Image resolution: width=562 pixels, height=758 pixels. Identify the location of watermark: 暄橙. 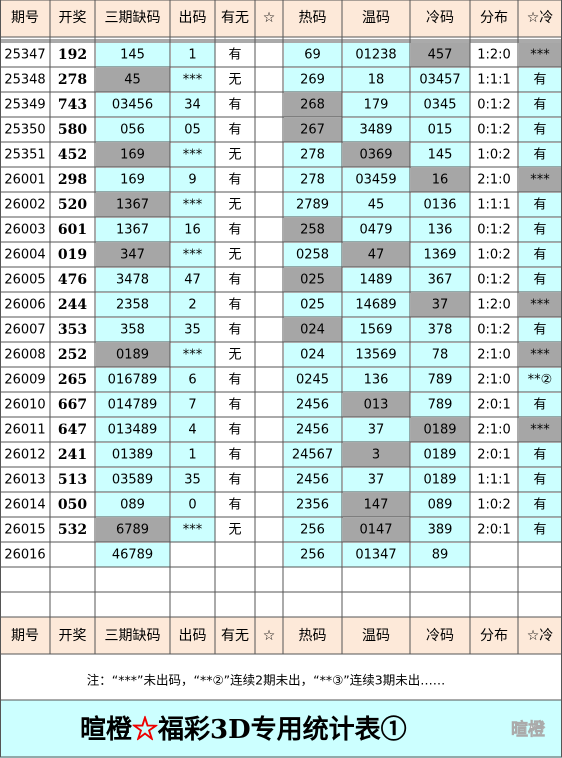
(528, 729).